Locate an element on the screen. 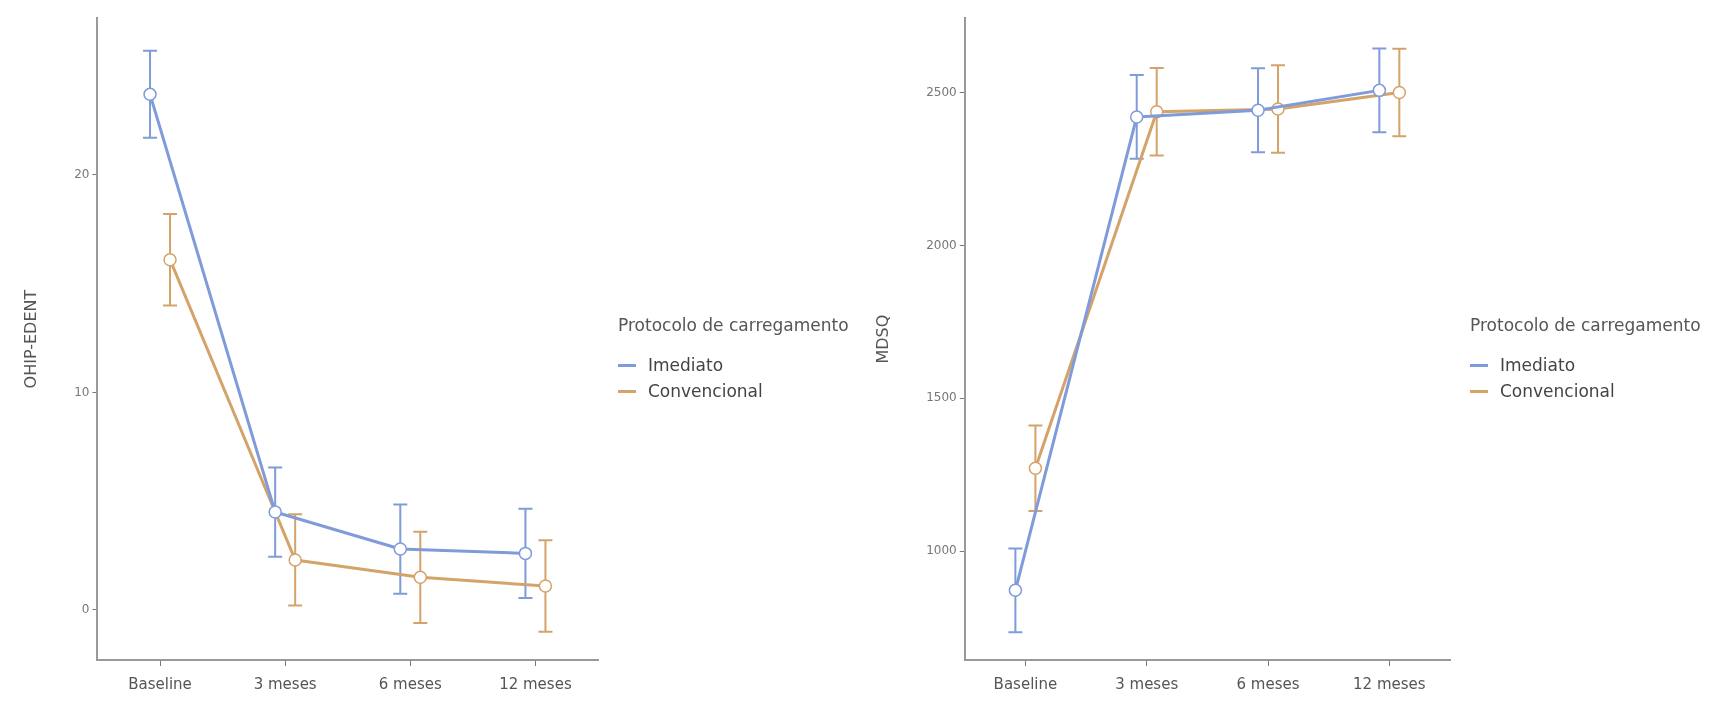 Image resolution: width=1724 pixels, height=726 pixels. y-tick-label: 1000 is located at coordinates (941, 550).